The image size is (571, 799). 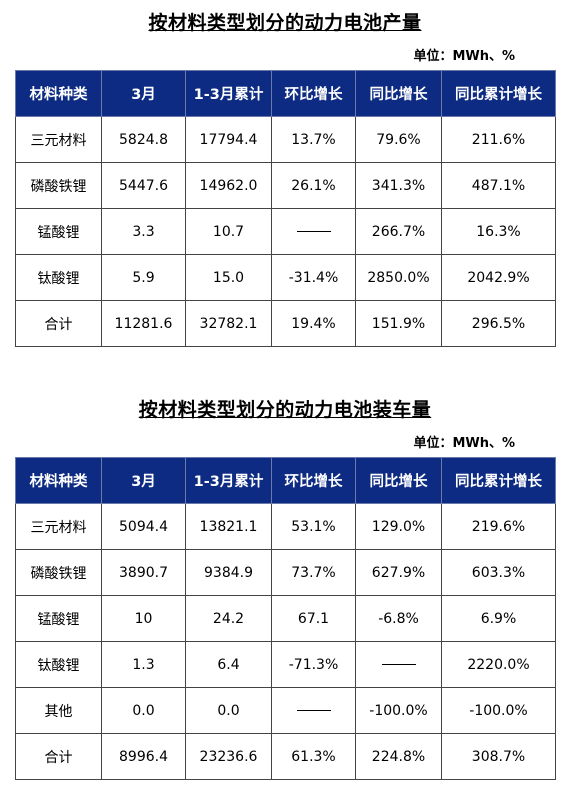 What do you see at coordinates (464, 56) in the screenshot?
I see `production-unit: 单位：MWh、%` at bounding box center [464, 56].